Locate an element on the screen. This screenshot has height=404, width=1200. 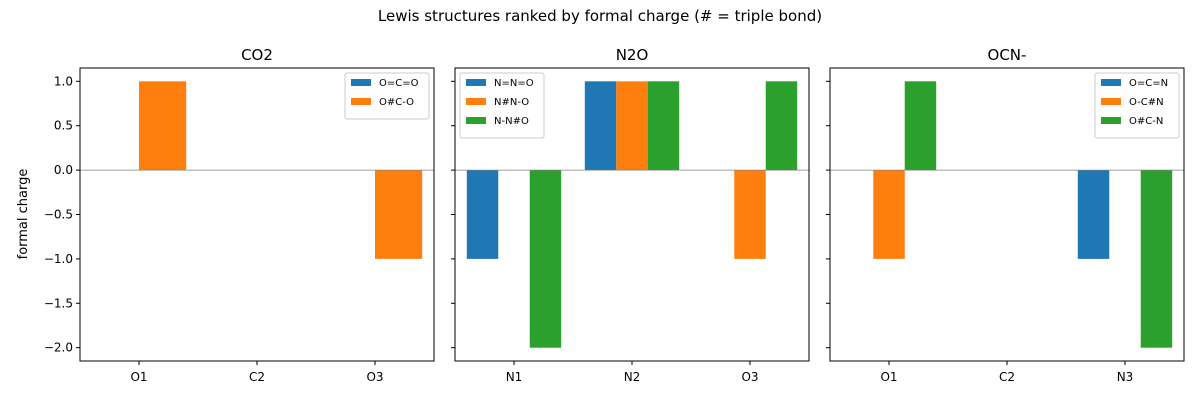
legend-label: N=N=O is located at coordinates (514, 83).